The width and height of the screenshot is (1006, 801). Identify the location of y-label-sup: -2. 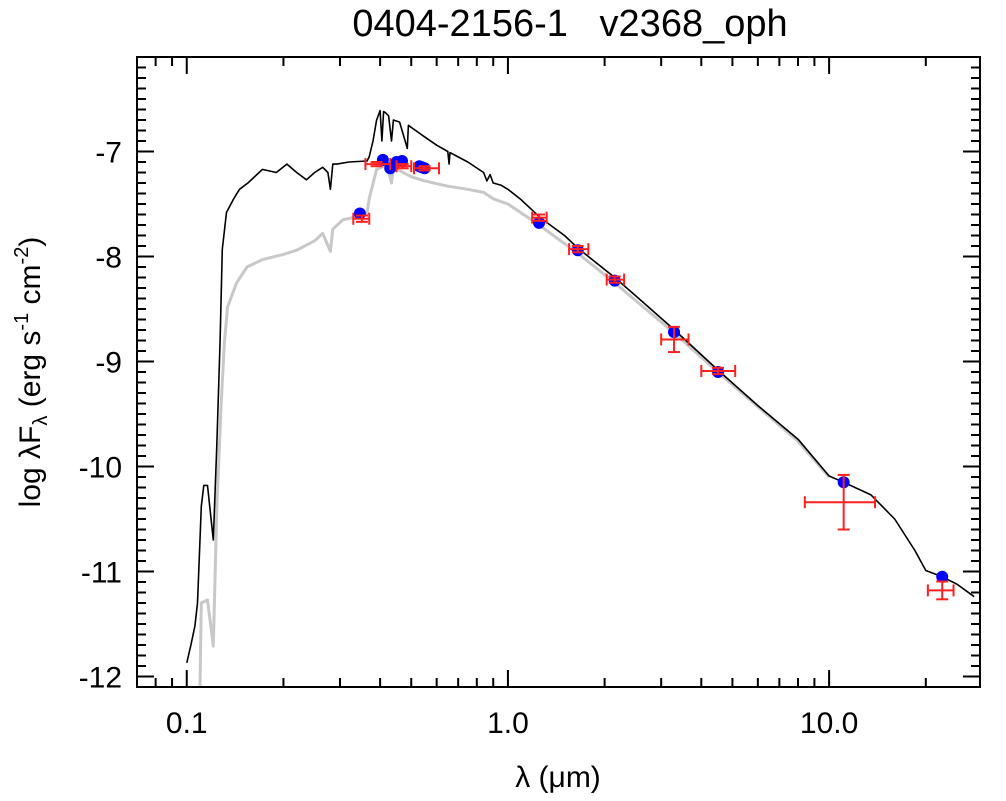
(22, 256).